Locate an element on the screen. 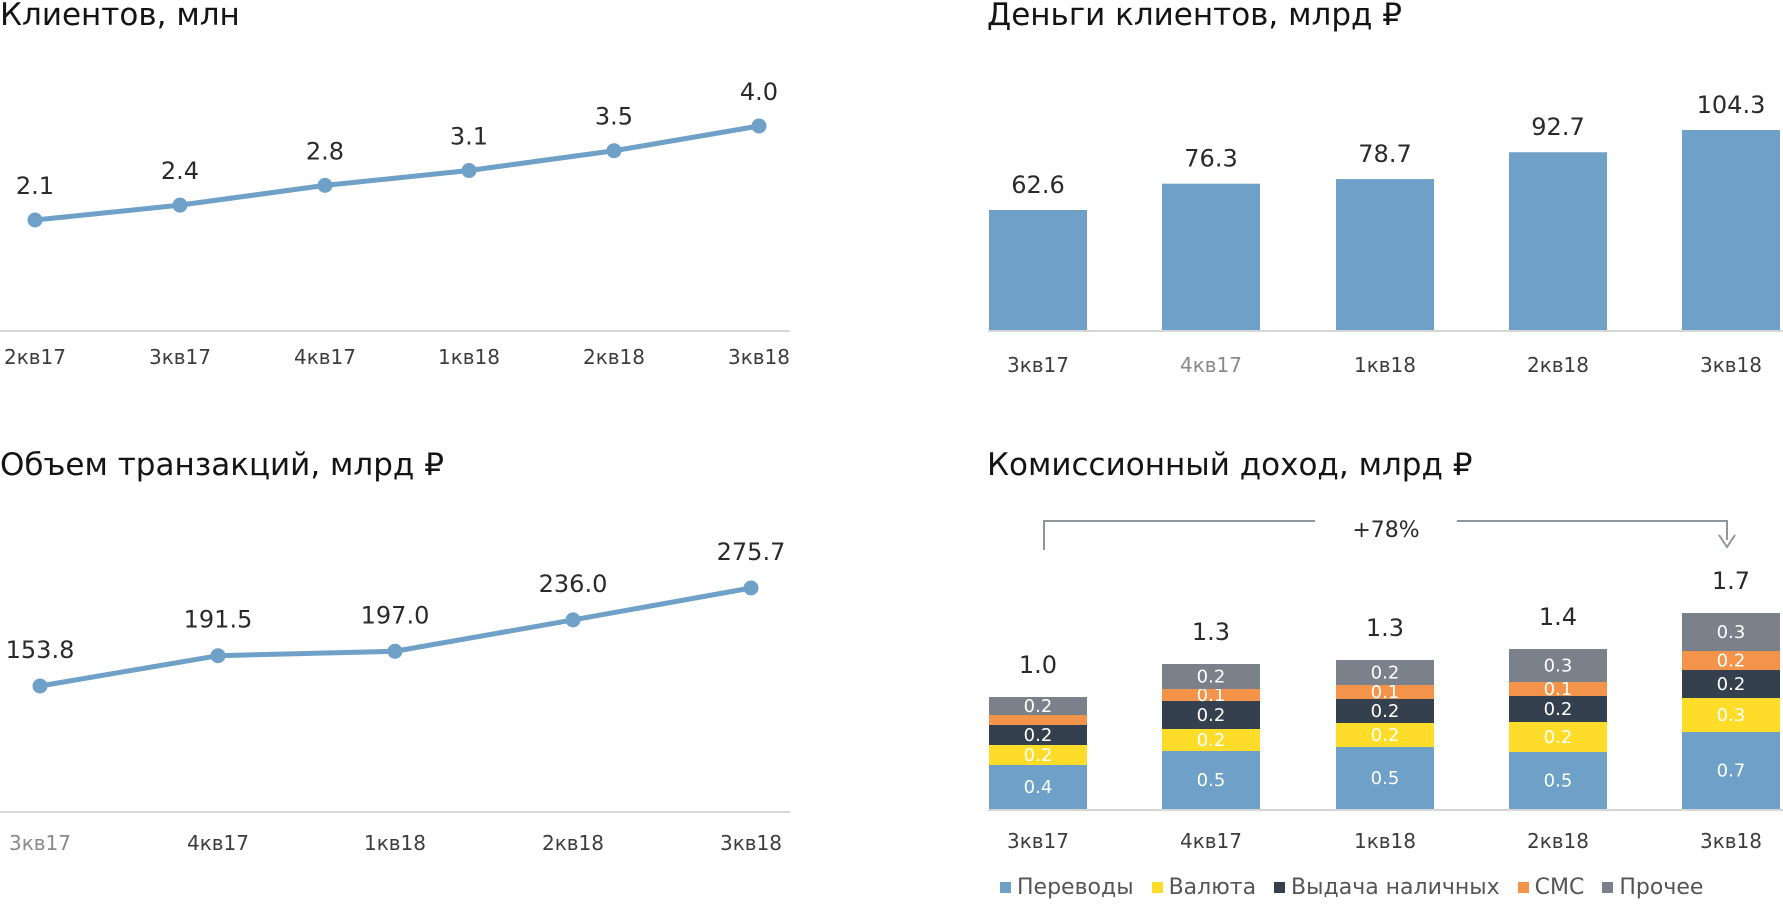  clients-x-tick: 1кв18 is located at coordinates (469, 357).